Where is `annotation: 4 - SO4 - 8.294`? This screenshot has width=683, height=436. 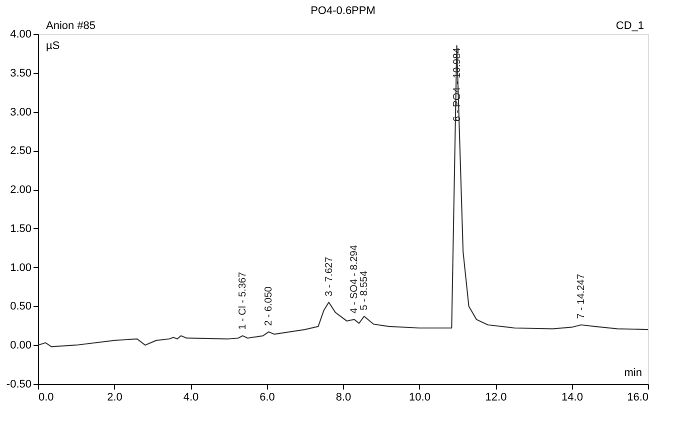
annotation: 4 - SO4 - 8.294 is located at coordinates (354, 279).